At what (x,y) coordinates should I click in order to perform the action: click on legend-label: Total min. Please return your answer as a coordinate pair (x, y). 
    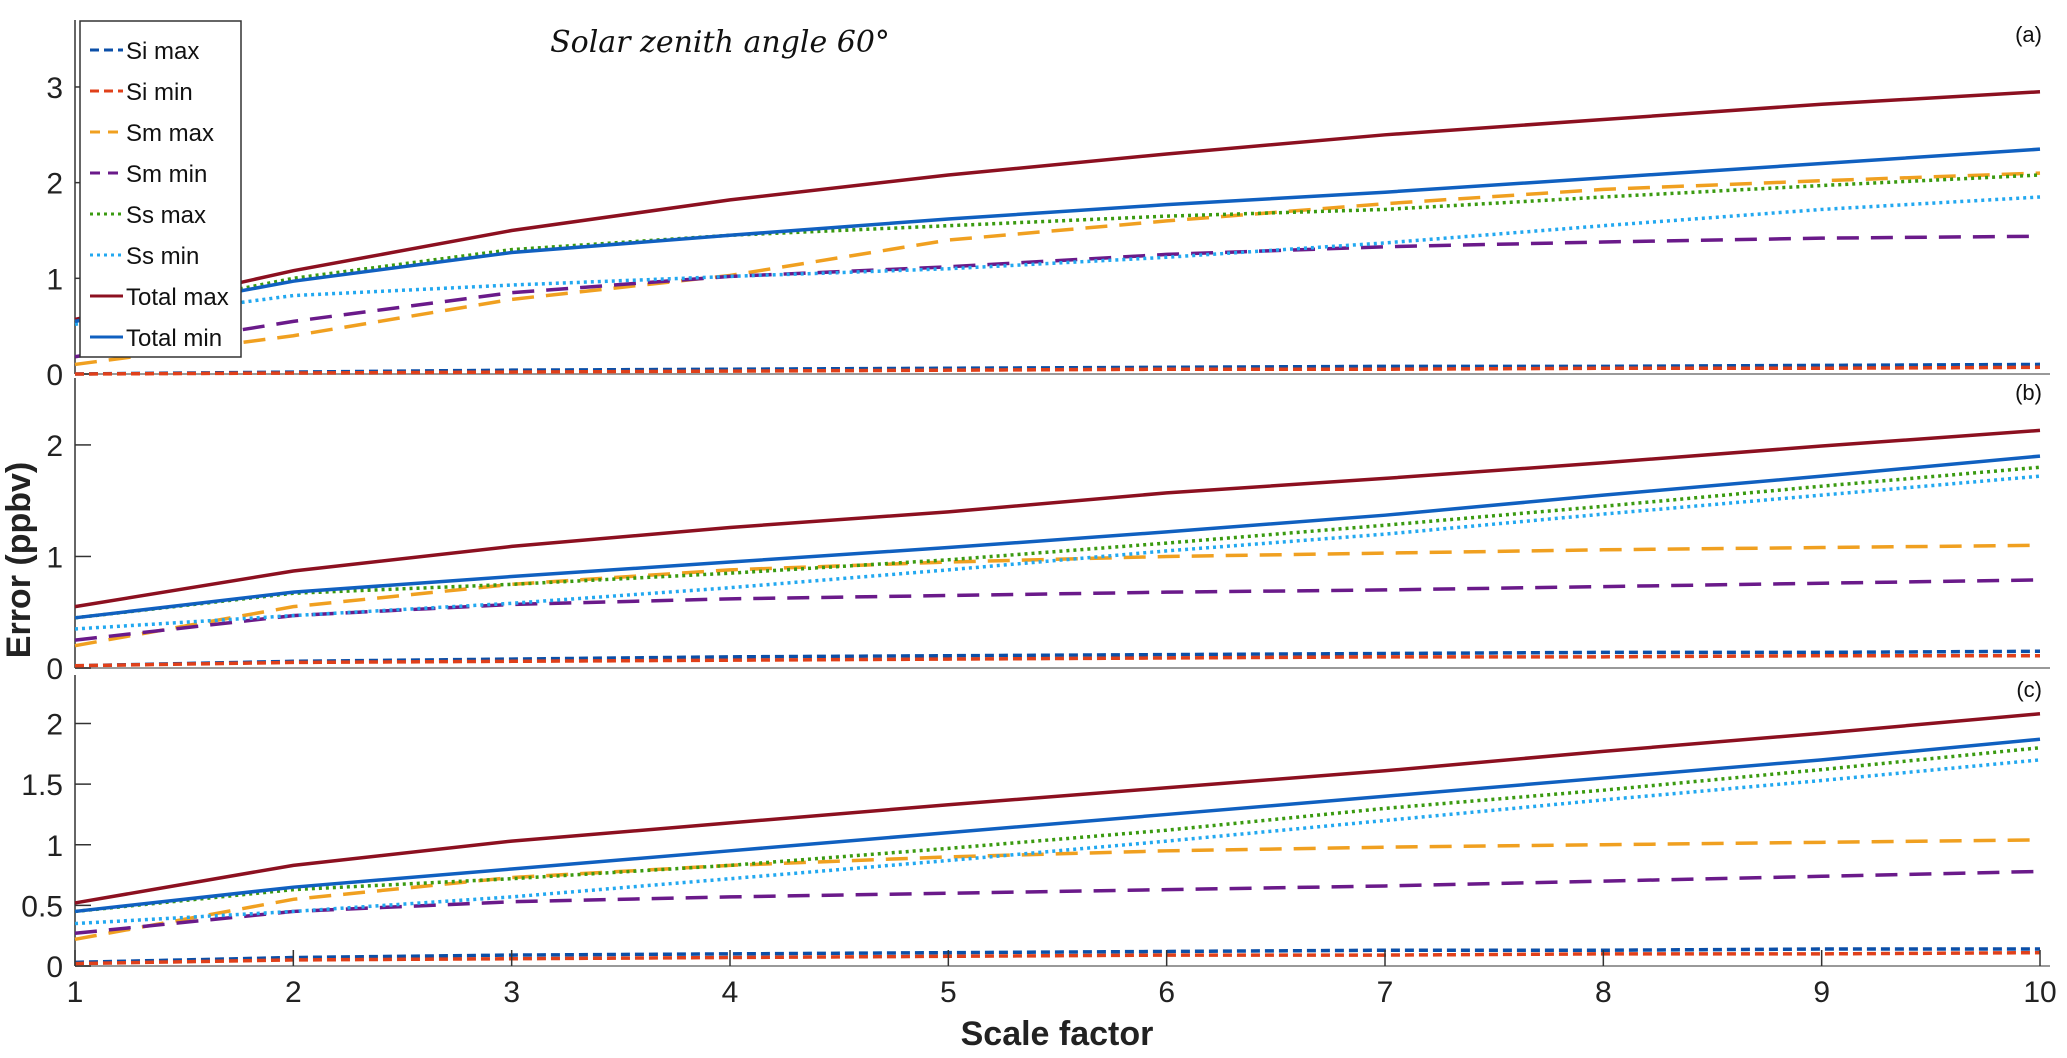
    Looking at the image, I should click on (174, 338).